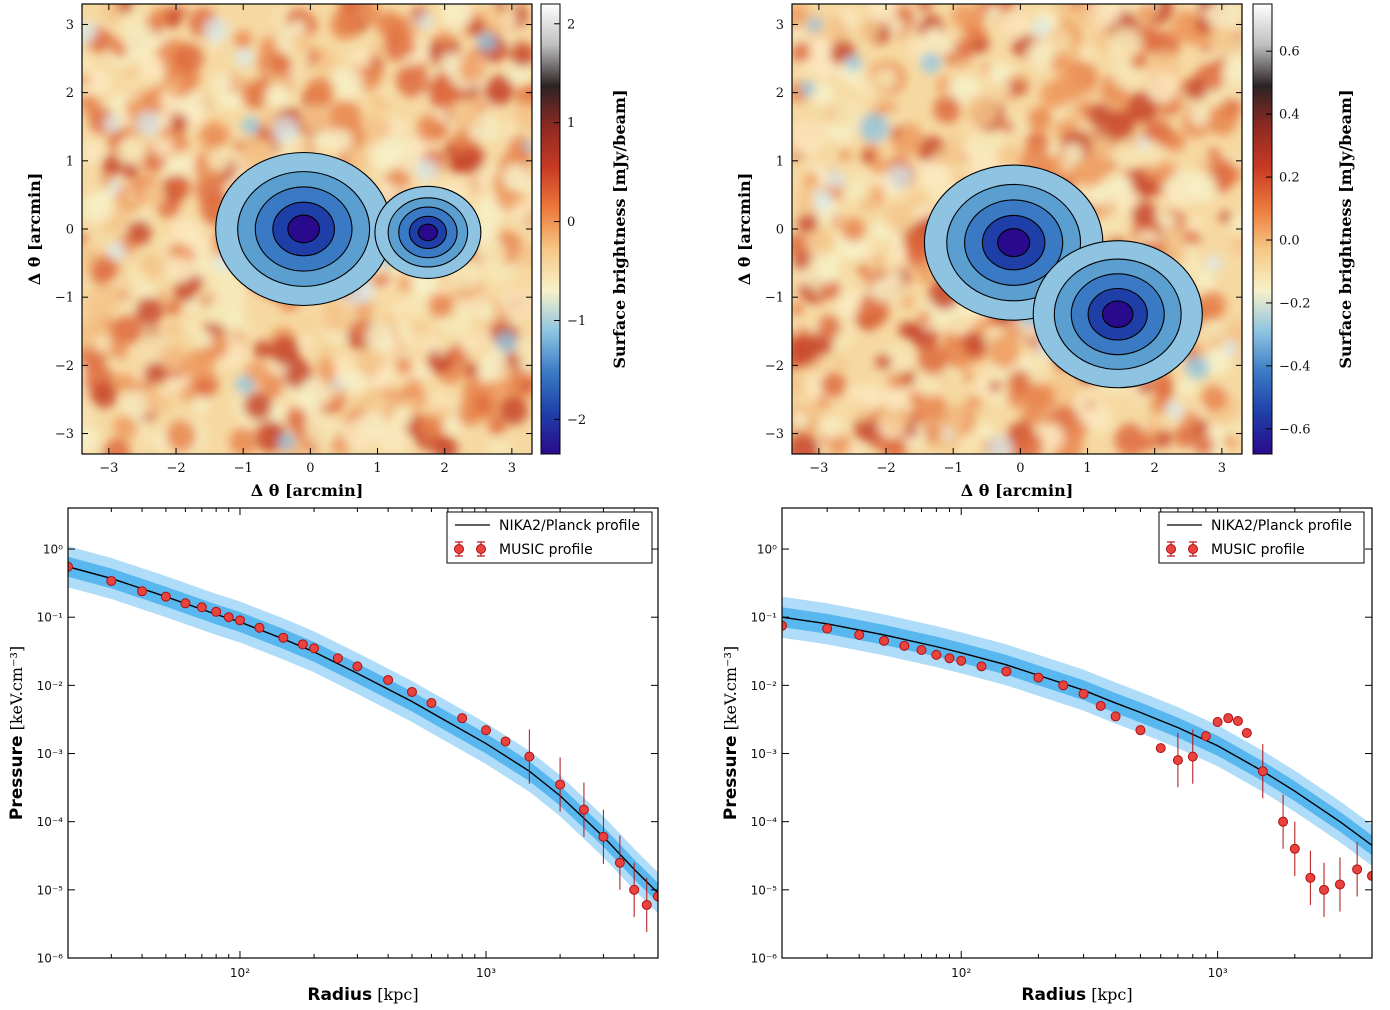 The height and width of the screenshot is (1010, 1390). I want to click on legend-entry-line-left: NIKA2/Planck profile, so click(569, 526).